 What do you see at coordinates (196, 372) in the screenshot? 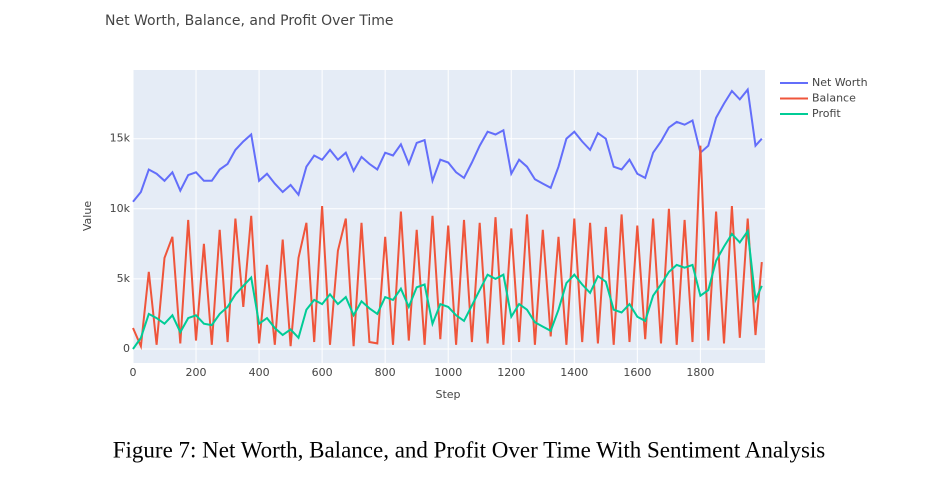
I see `x-tick-label: 200` at bounding box center [196, 372].